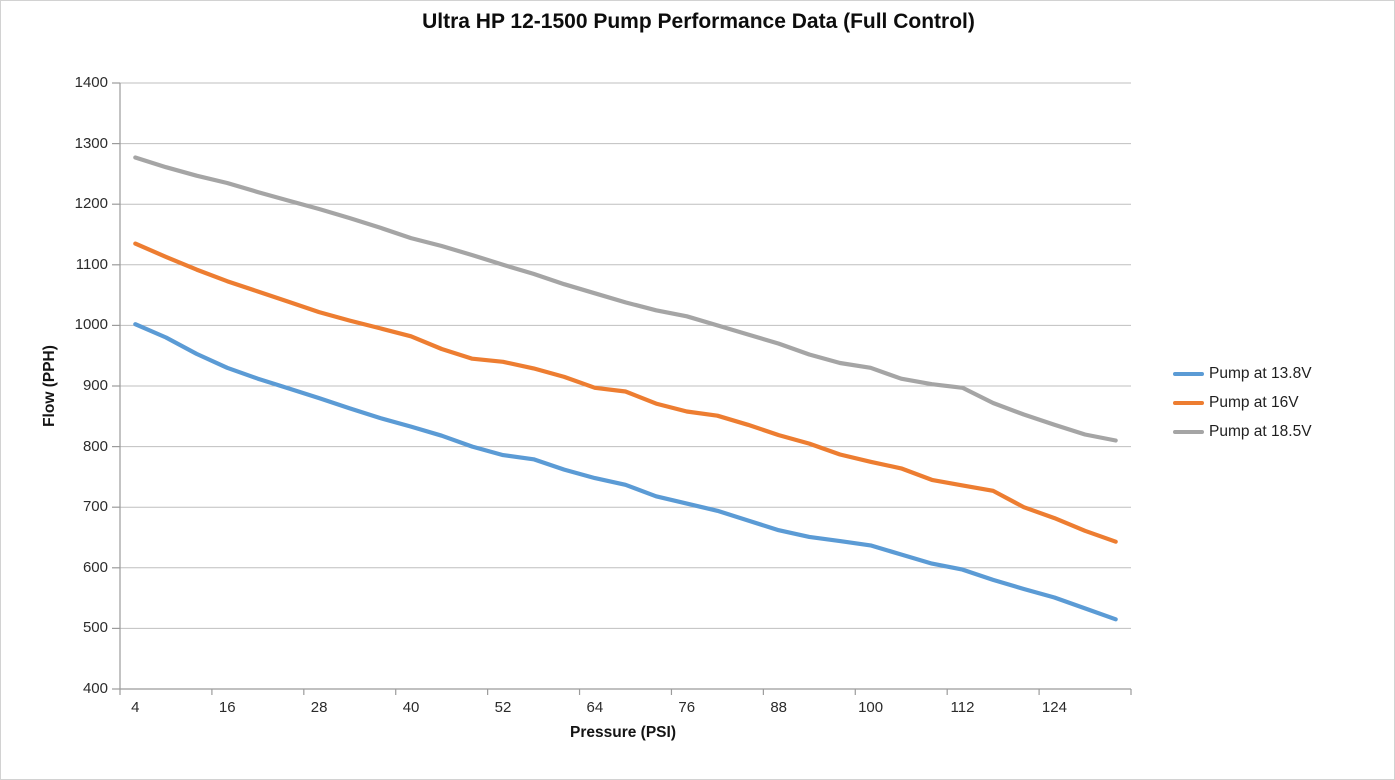 This screenshot has height=780, width=1395. Describe the element at coordinates (95, 446) in the screenshot. I see `y-tick-label: 800` at that location.